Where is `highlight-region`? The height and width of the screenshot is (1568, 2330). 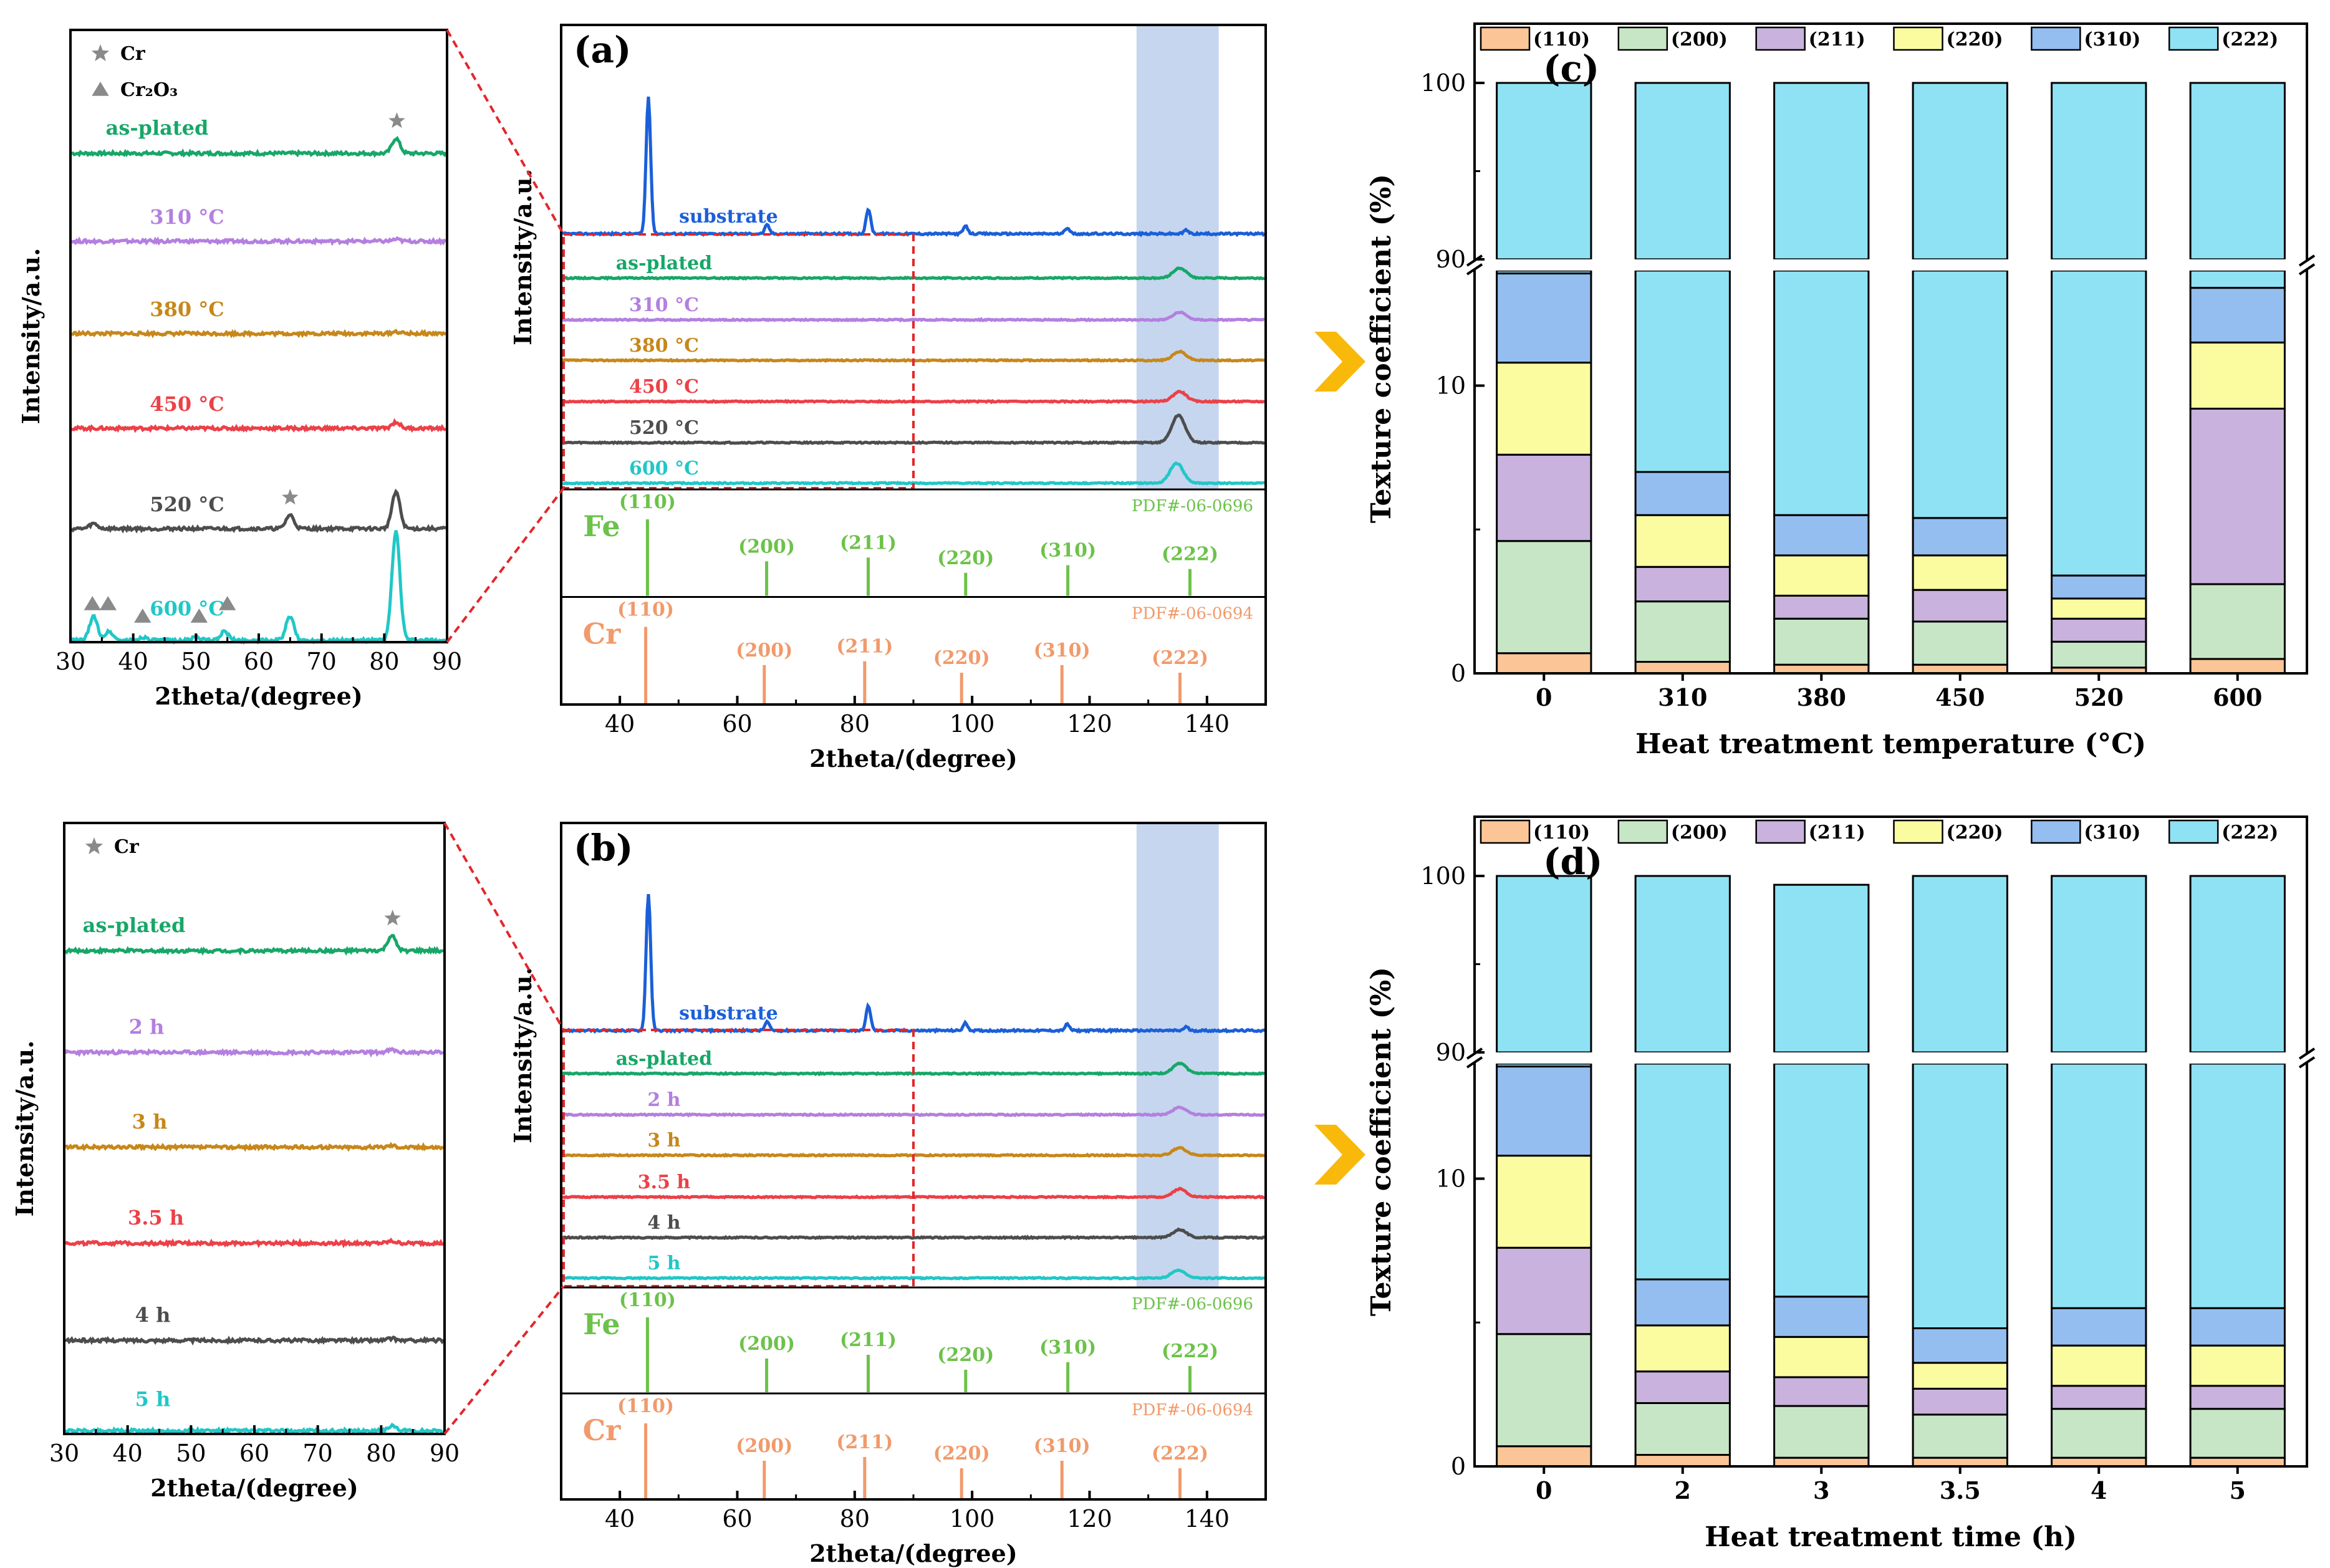
highlight-region is located at coordinates (1177, 257).